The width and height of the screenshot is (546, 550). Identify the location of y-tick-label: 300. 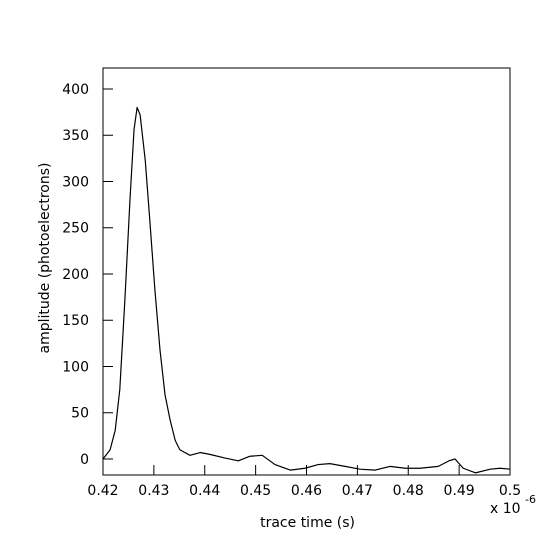
(75, 182).